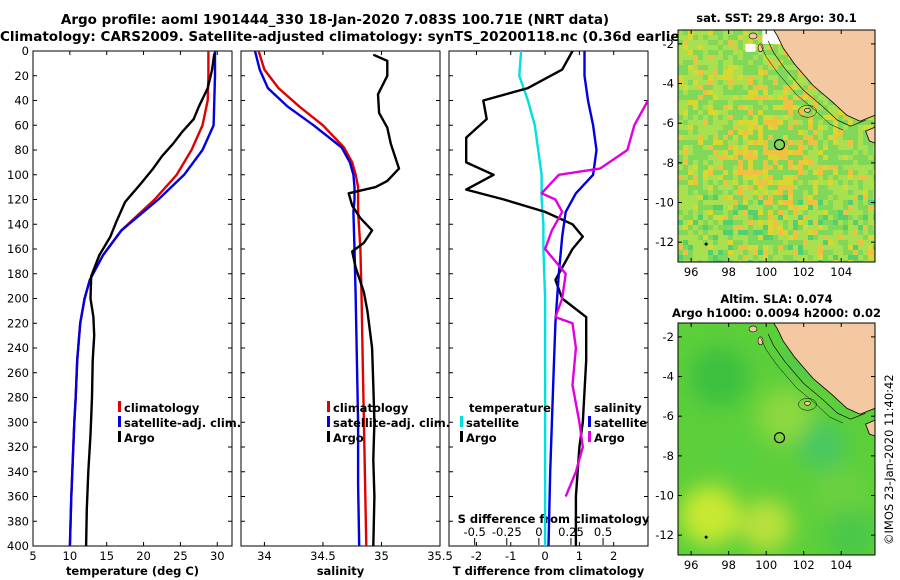 The height and width of the screenshot is (580, 900). I want to click on x-tick-label: 25, so click(180, 556).